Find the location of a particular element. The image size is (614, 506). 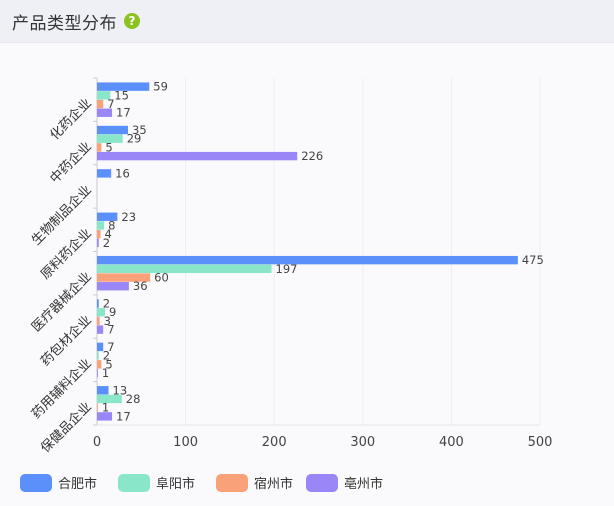

legend-label: 亳州市 is located at coordinates (363, 484).